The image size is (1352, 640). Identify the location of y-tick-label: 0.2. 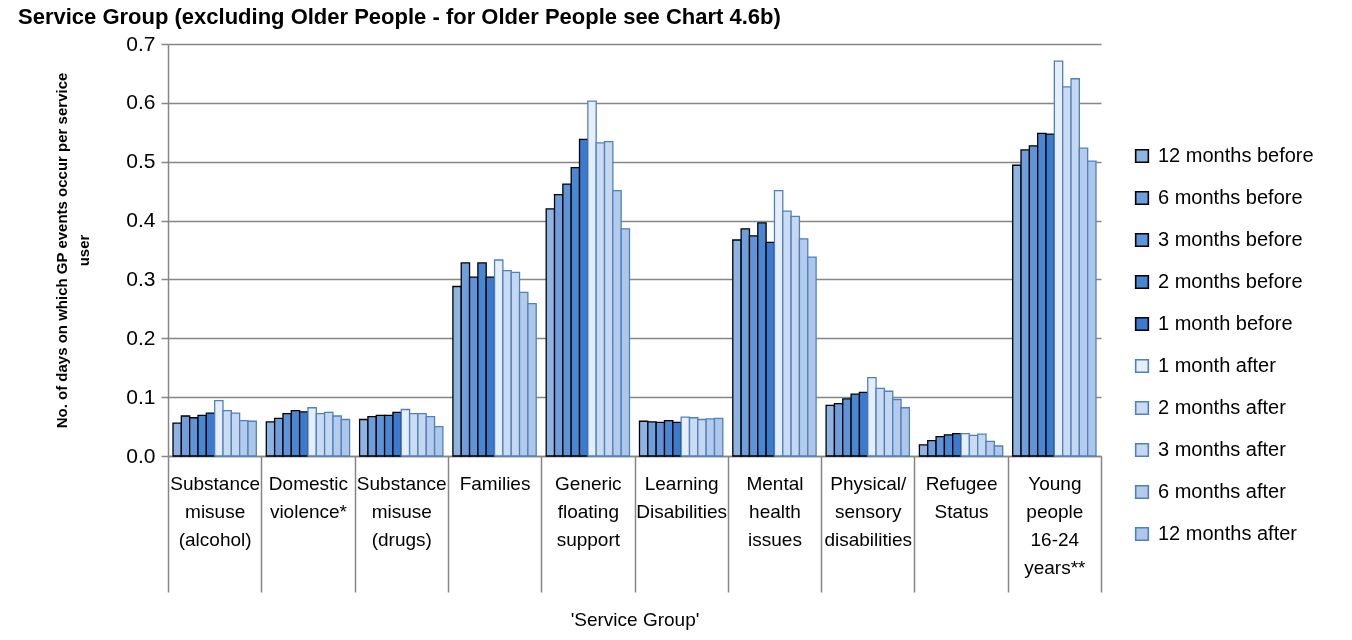
(141, 337).